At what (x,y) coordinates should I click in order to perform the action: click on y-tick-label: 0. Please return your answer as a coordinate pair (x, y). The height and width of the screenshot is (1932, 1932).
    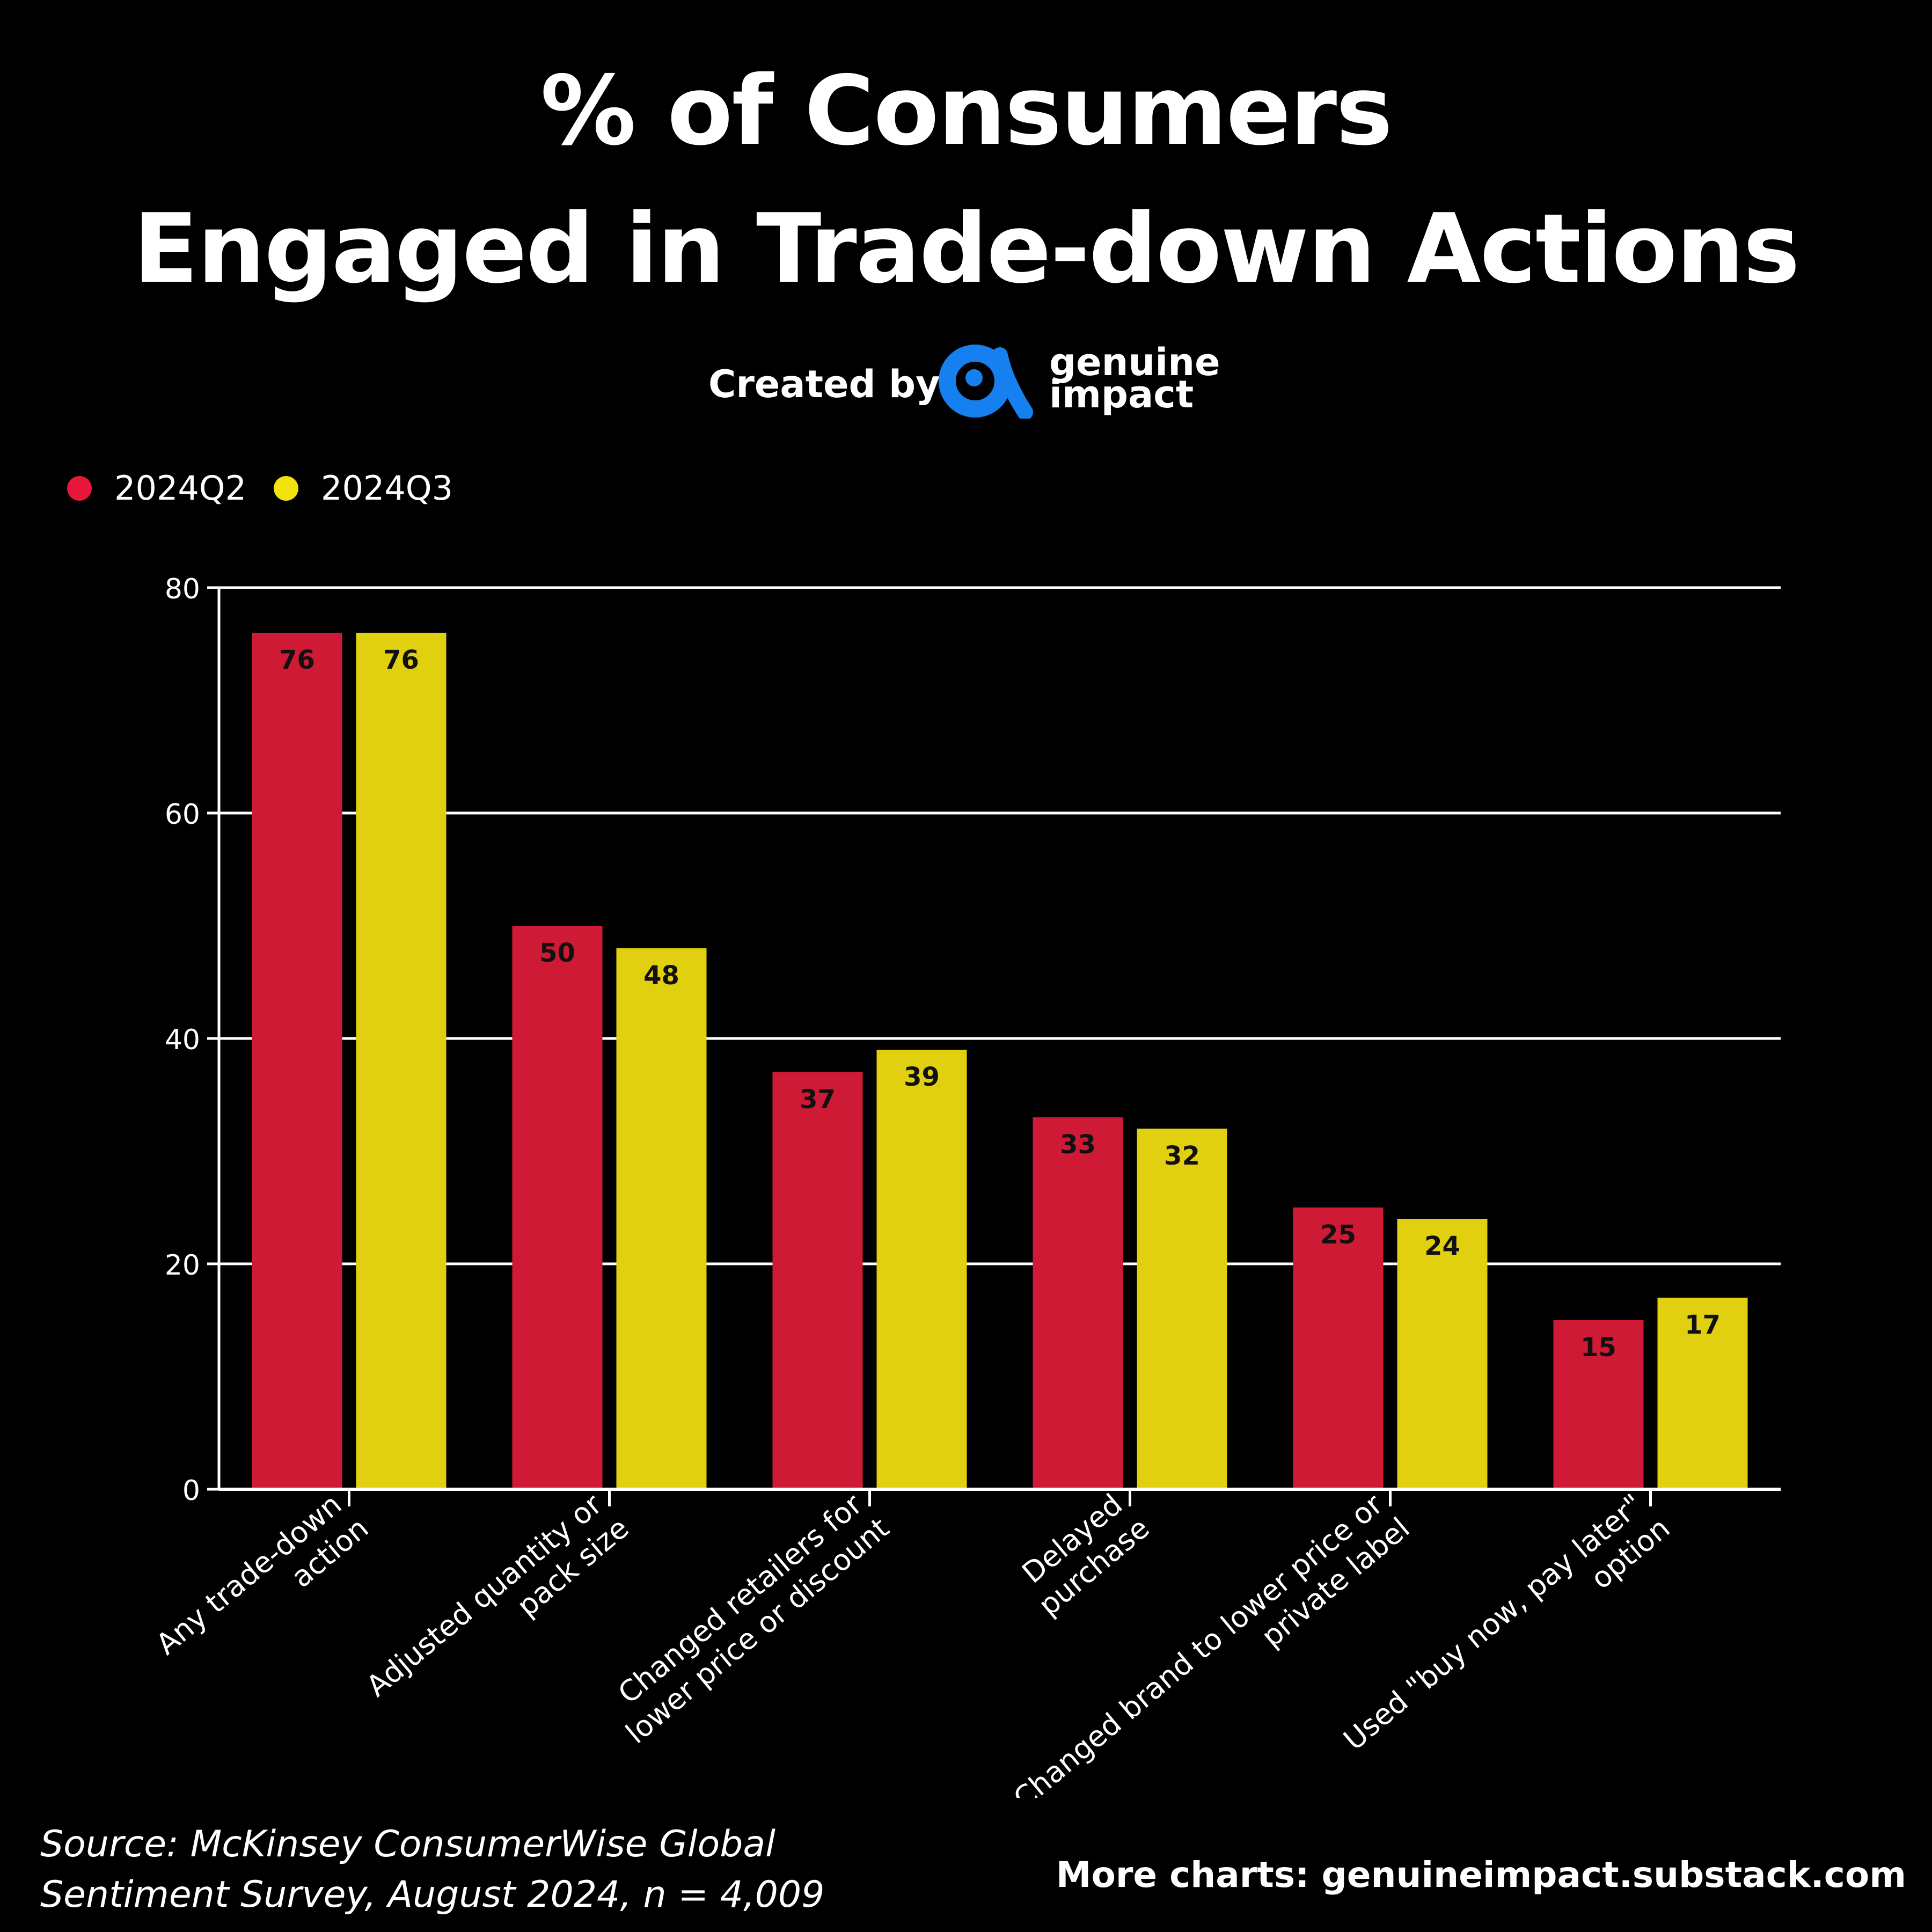
    Looking at the image, I should click on (191, 1491).